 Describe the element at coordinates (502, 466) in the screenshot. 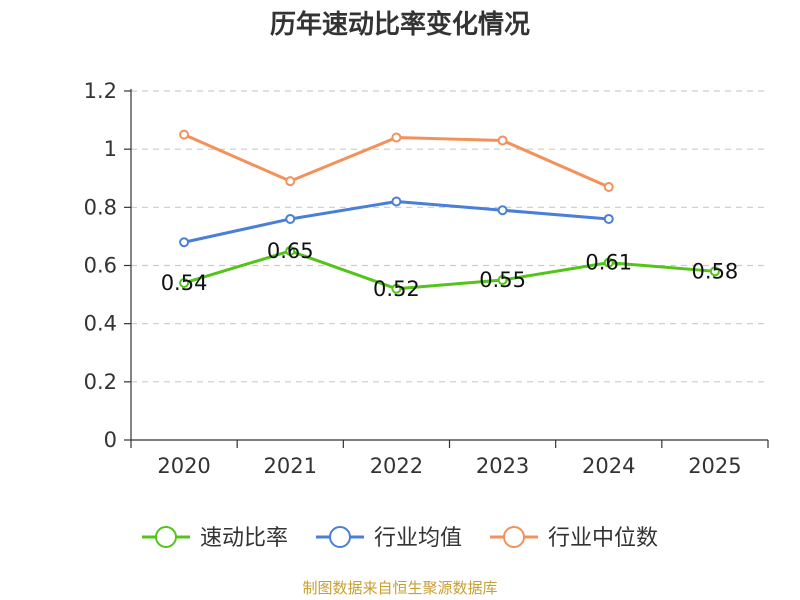

I see `x-tick-label: 2023` at that location.